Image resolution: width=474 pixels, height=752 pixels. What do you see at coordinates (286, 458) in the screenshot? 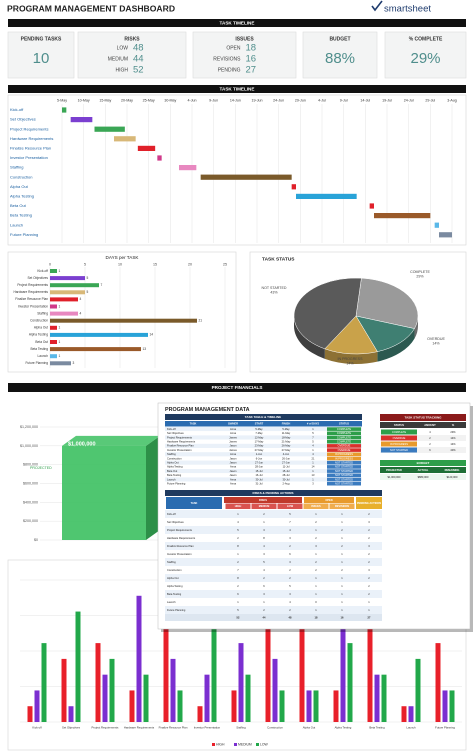
I see `table-text: 26-Jun` at bounding box center [286, 458].